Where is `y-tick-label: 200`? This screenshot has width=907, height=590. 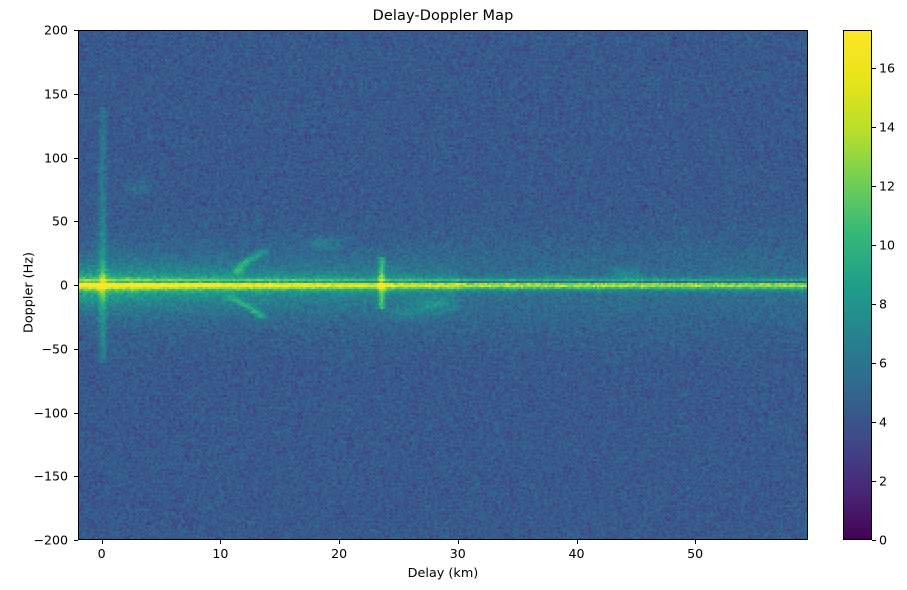
y-tick-label: 200 is located at coordinates (55, 30).